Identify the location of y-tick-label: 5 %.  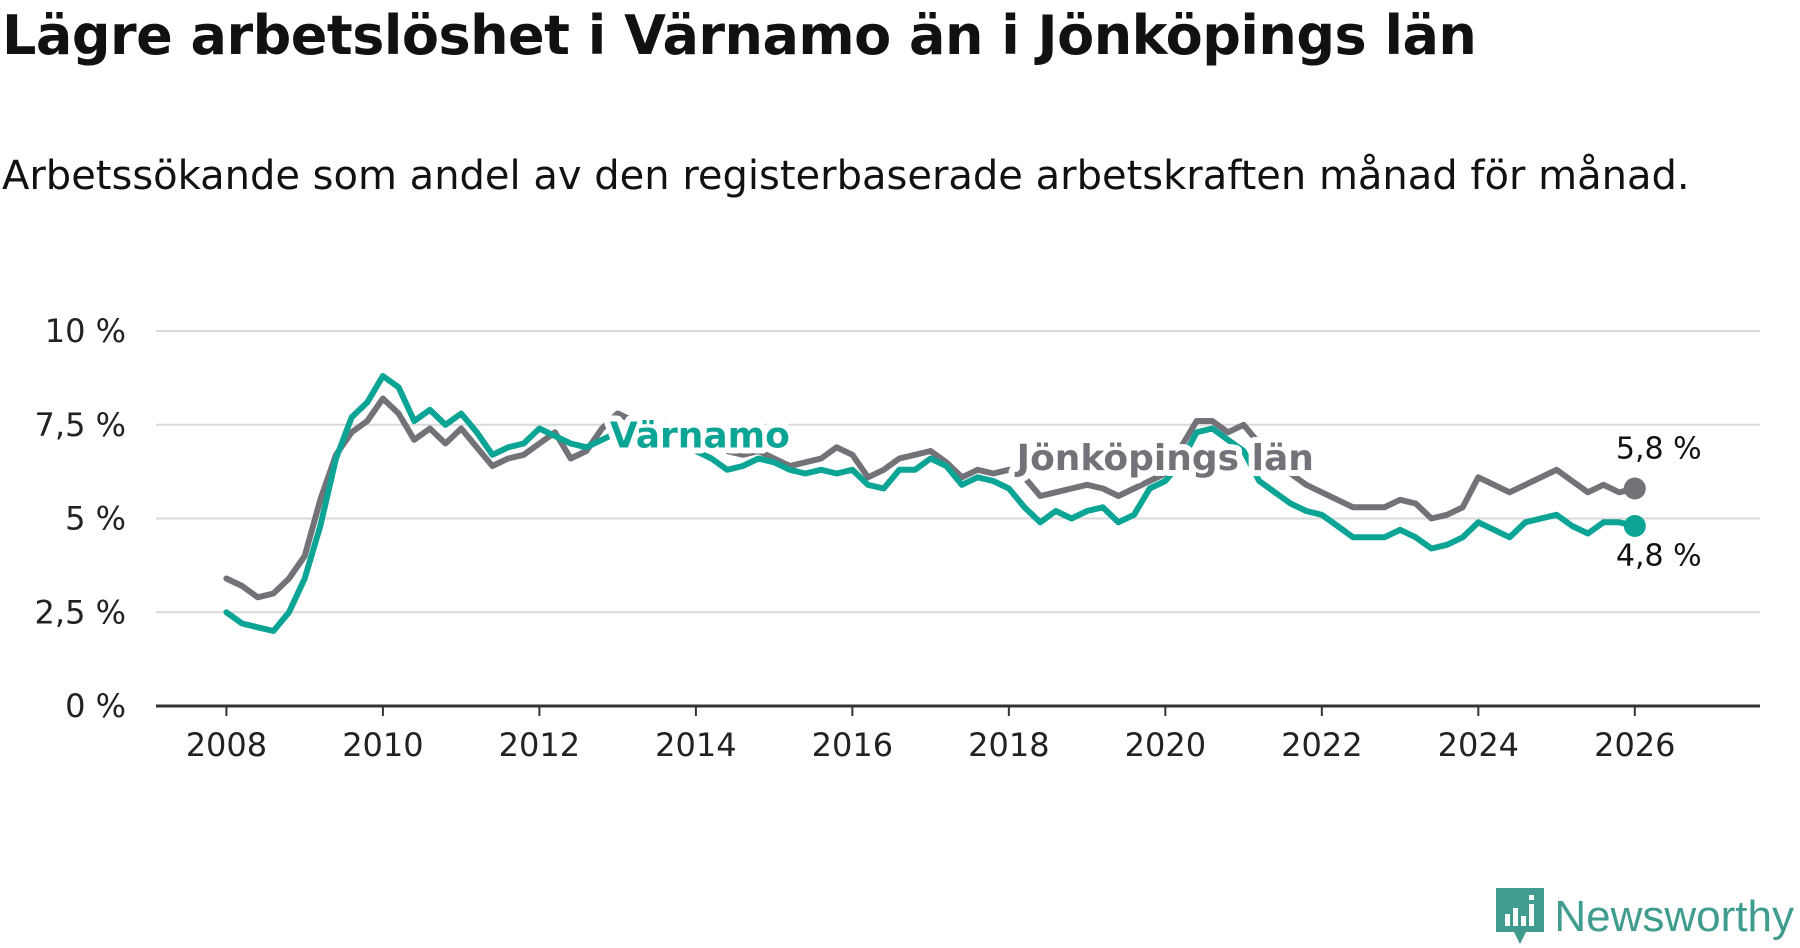
(95, 519).